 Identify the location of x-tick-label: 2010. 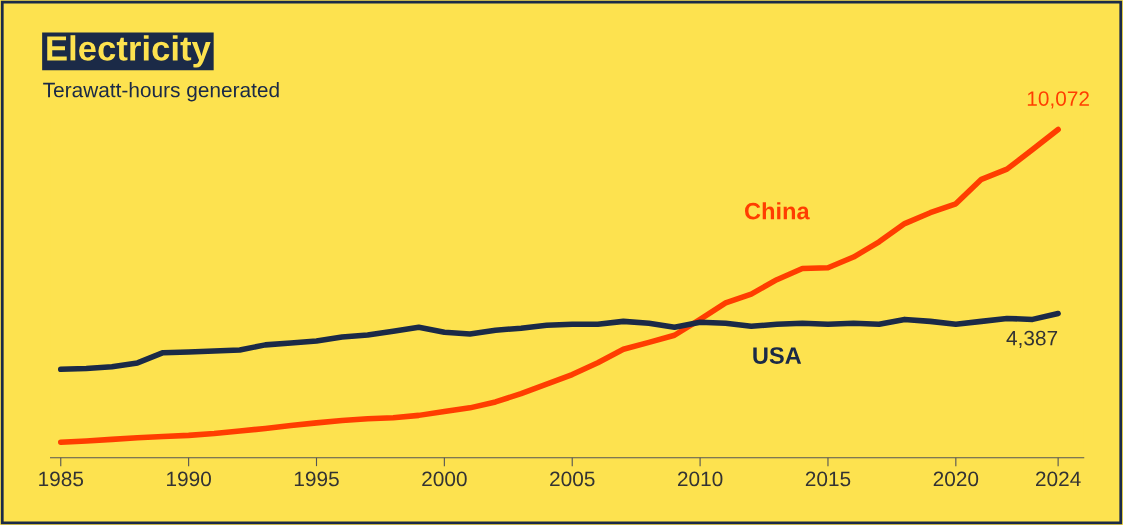
(700, 479).